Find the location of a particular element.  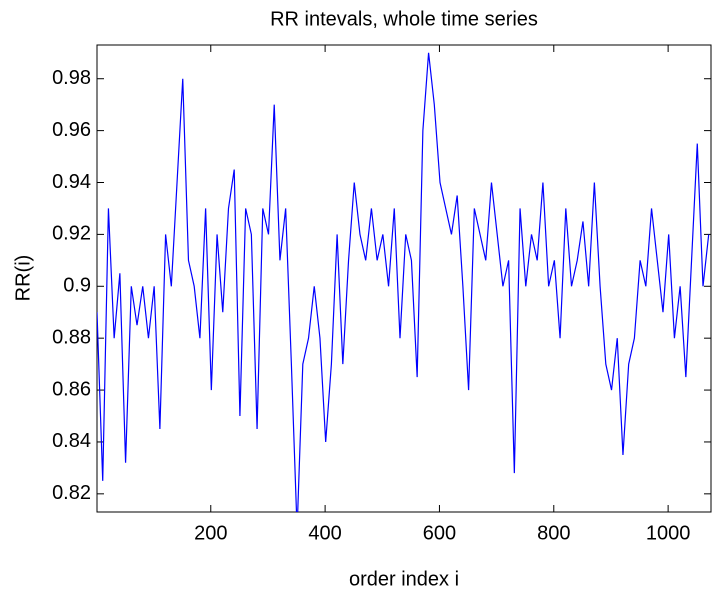

y-axis-label: RR(i) is located at coordinates (23, 278).